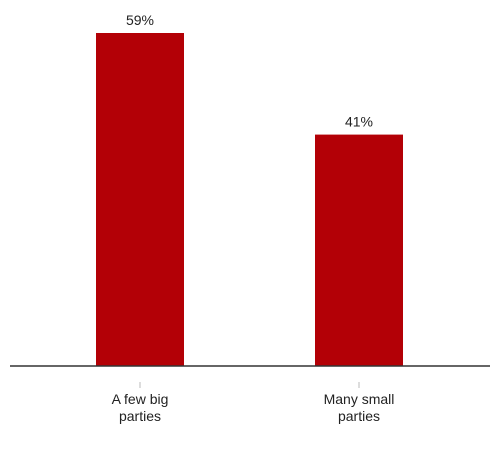  I want to click on x-tick-label-line: Many small, so click(359, 399).